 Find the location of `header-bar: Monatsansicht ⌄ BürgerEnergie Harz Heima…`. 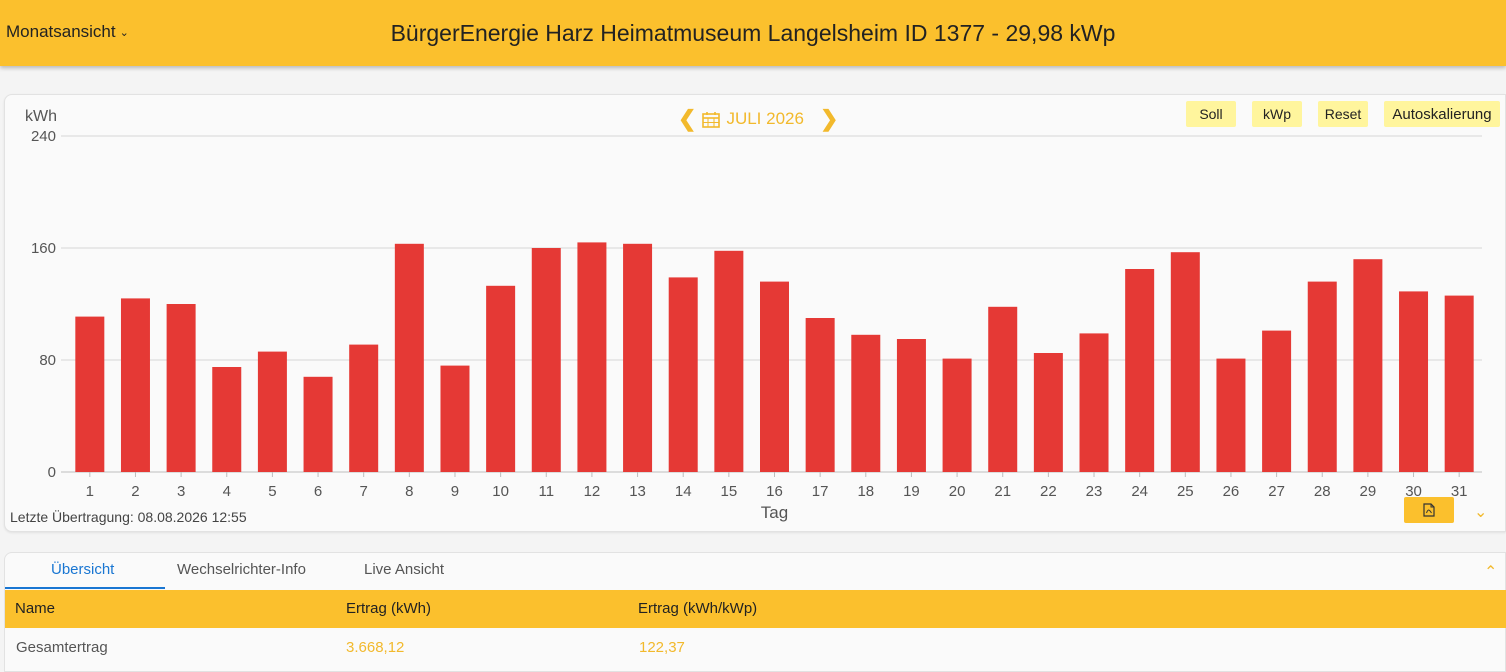

header-bar: Monatsansicht ⌄ BürgerEnergie Harz Heima… is located at coordinates (753, 33).